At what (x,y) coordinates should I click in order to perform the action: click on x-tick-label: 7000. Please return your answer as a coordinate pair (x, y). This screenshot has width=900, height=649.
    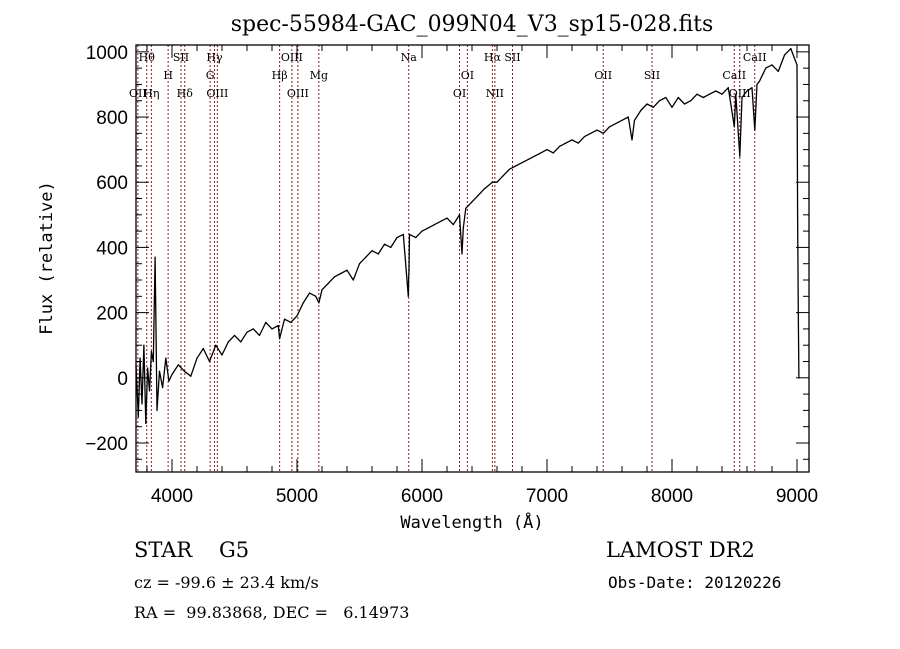
    Looking at the image, I should click on (547, 496).